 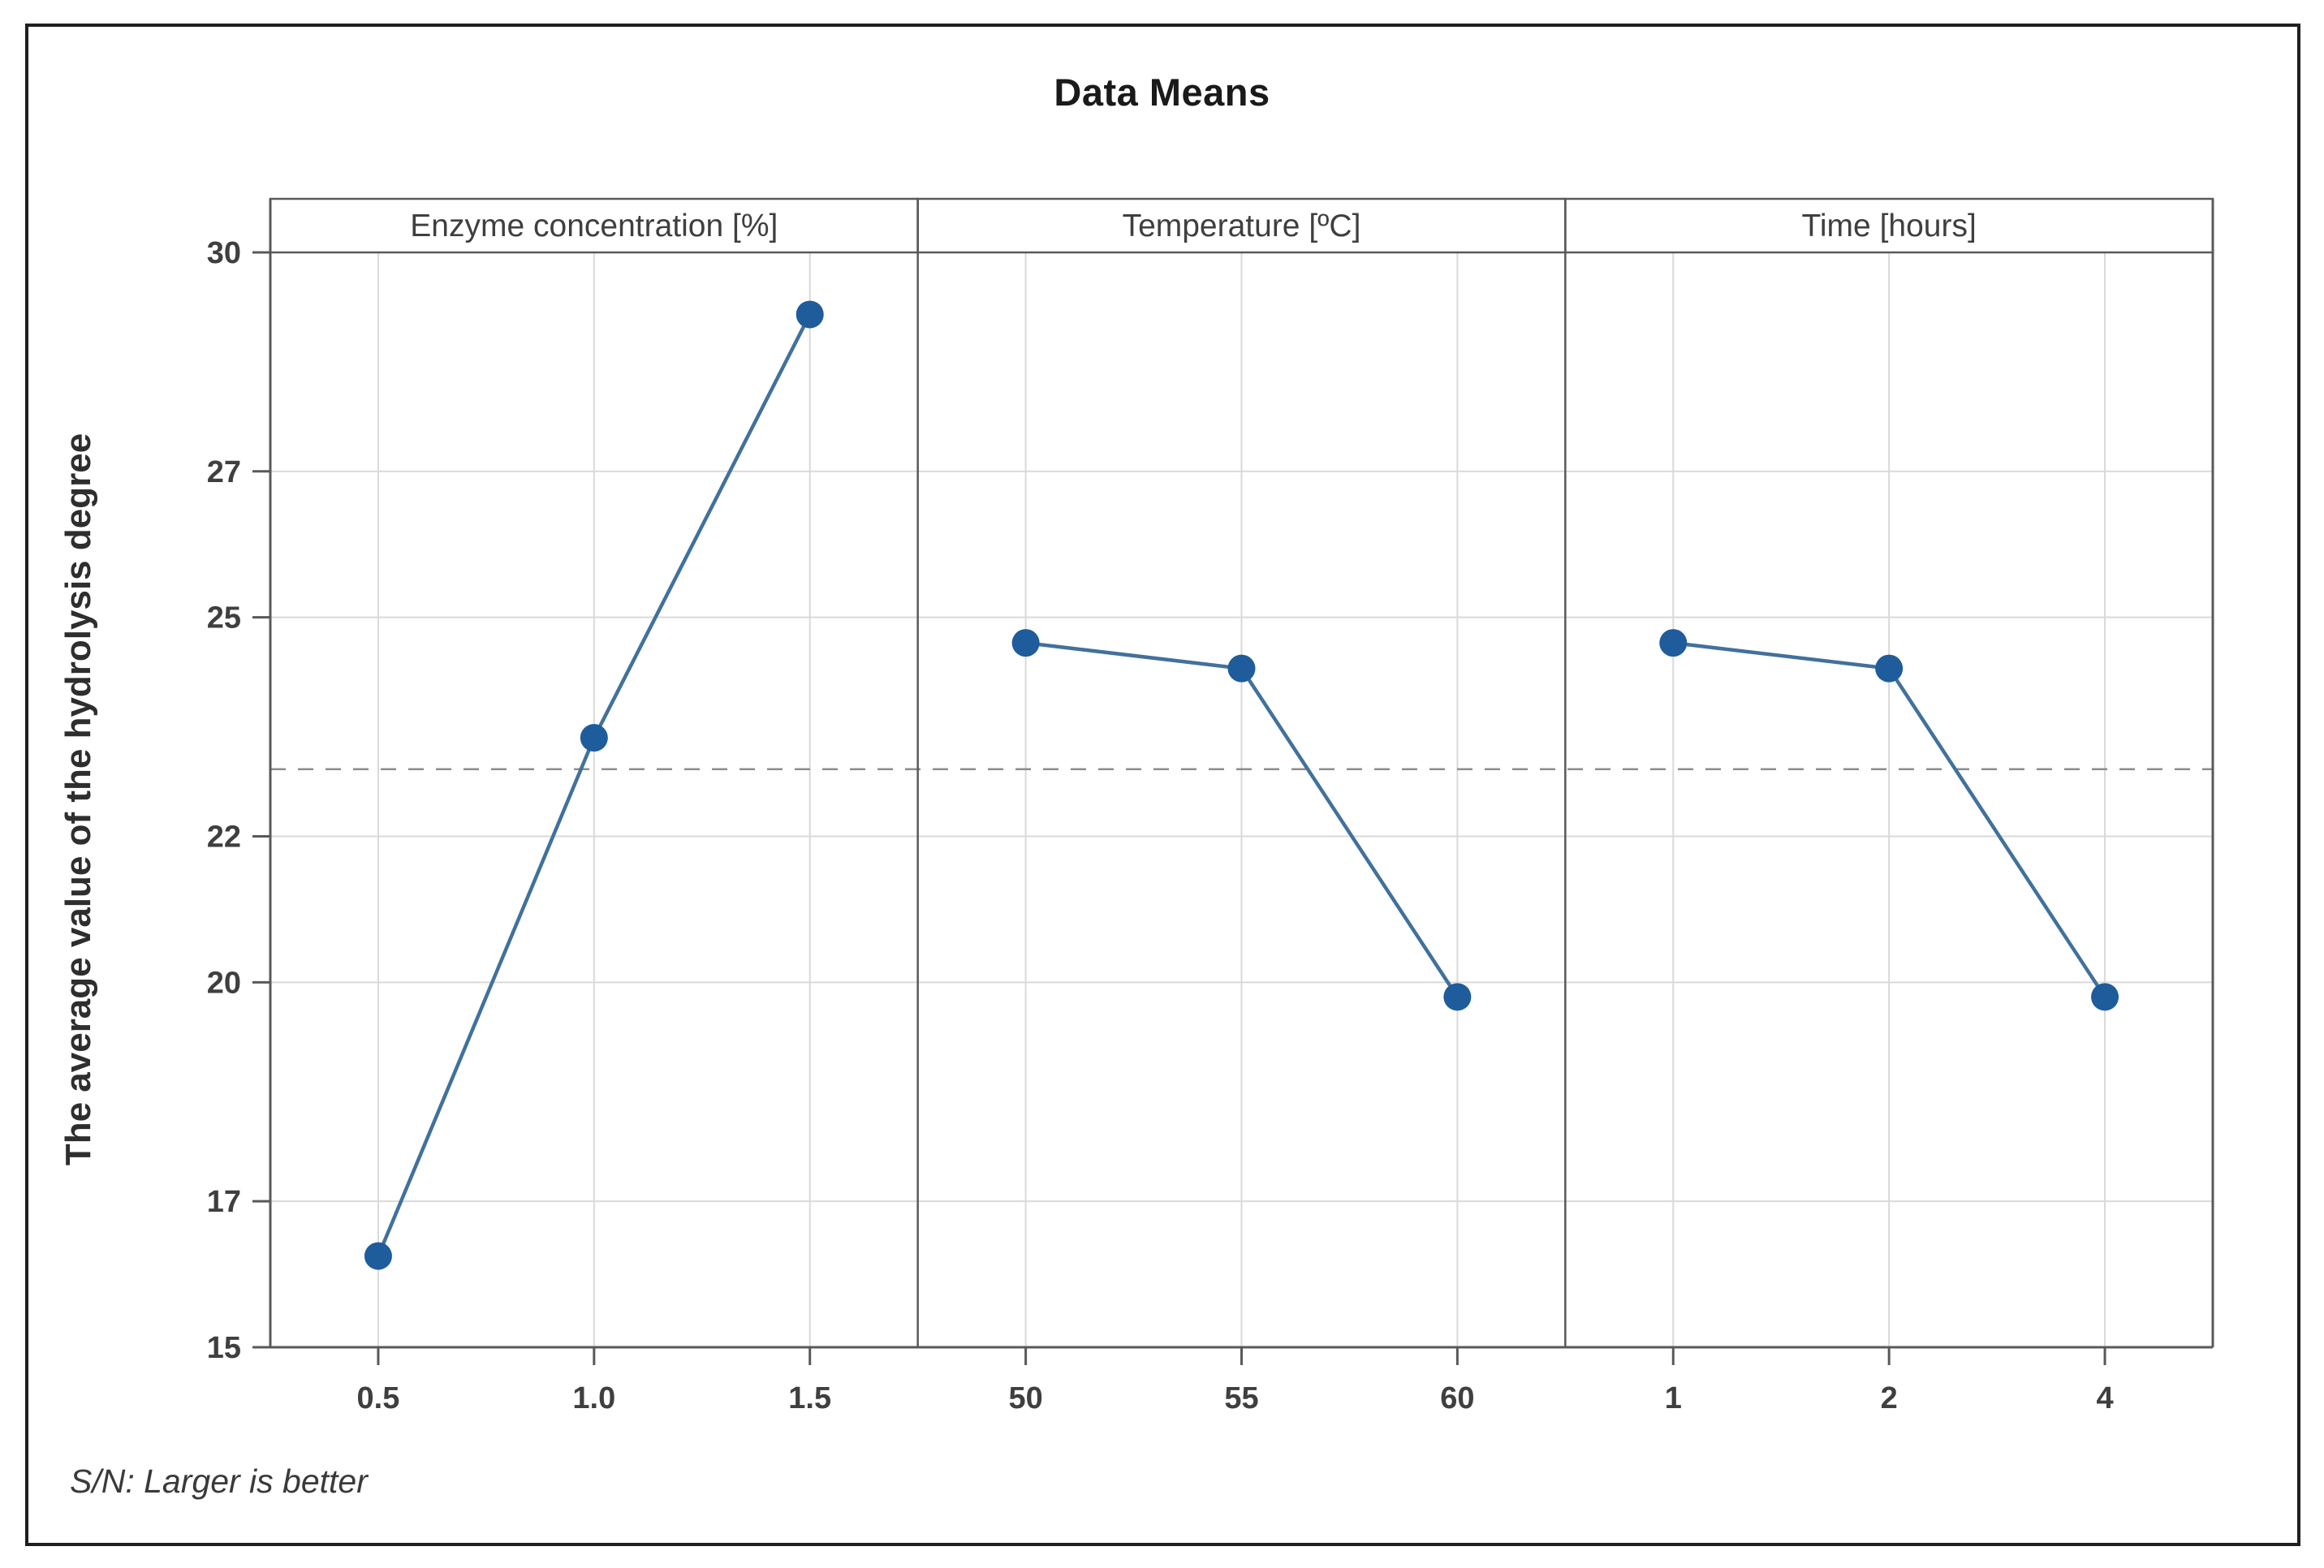 I want to click on x-tick-label: 60, so click(x=1457, y=1398).